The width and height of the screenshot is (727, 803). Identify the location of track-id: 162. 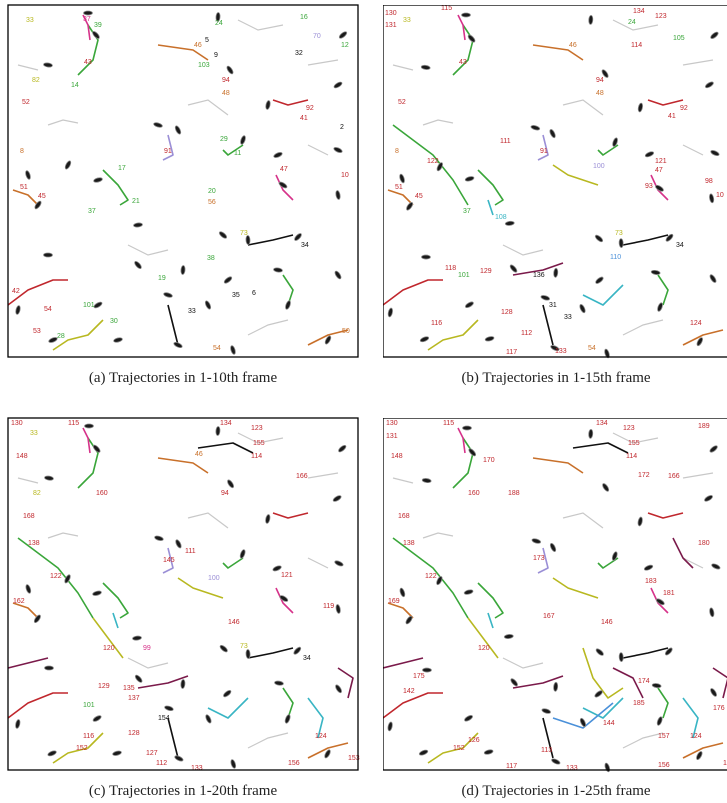
(19, 601).